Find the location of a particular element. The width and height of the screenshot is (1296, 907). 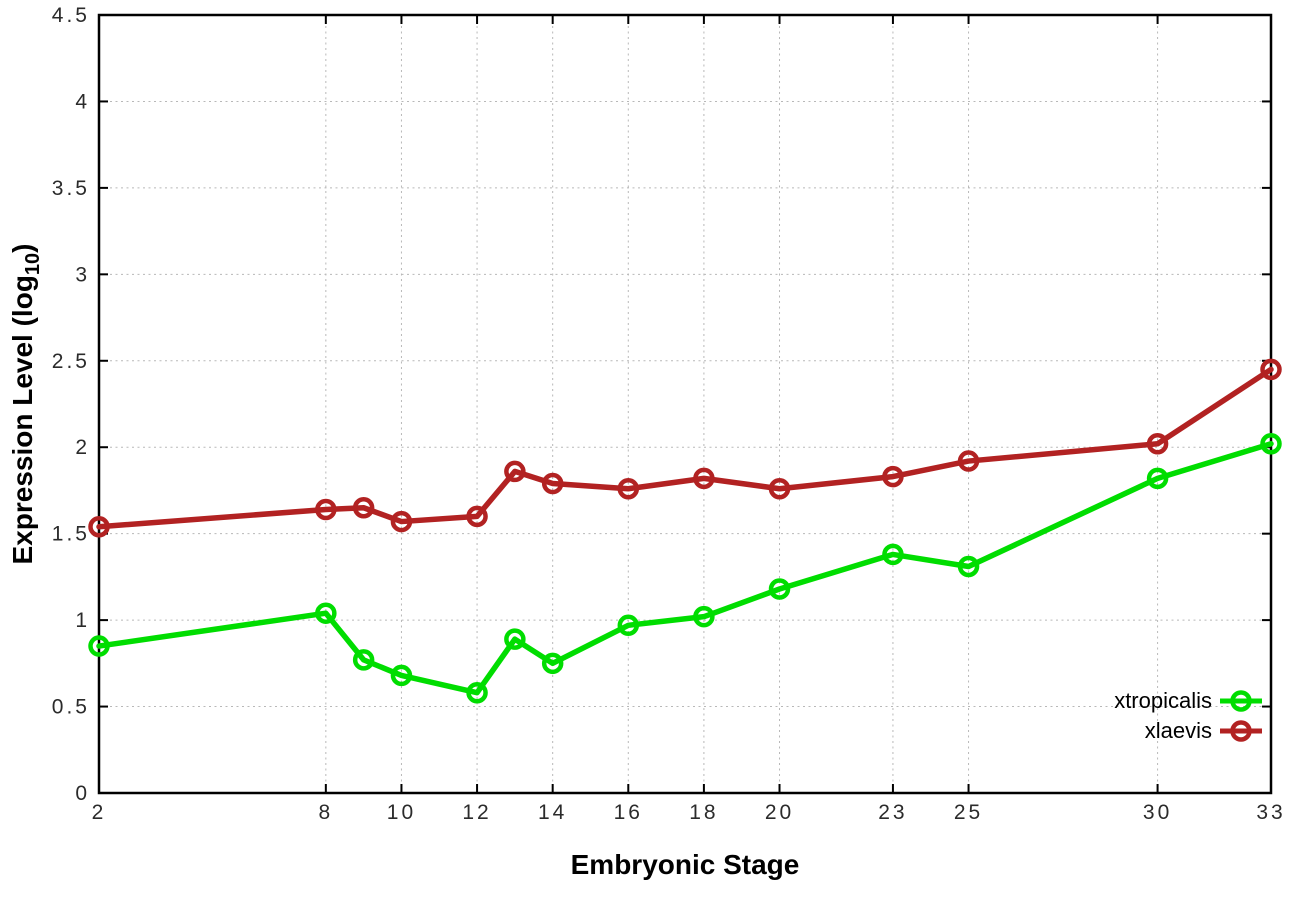

legend-label-xlaevis: xlaevis is located at coordinates (1178, 730).